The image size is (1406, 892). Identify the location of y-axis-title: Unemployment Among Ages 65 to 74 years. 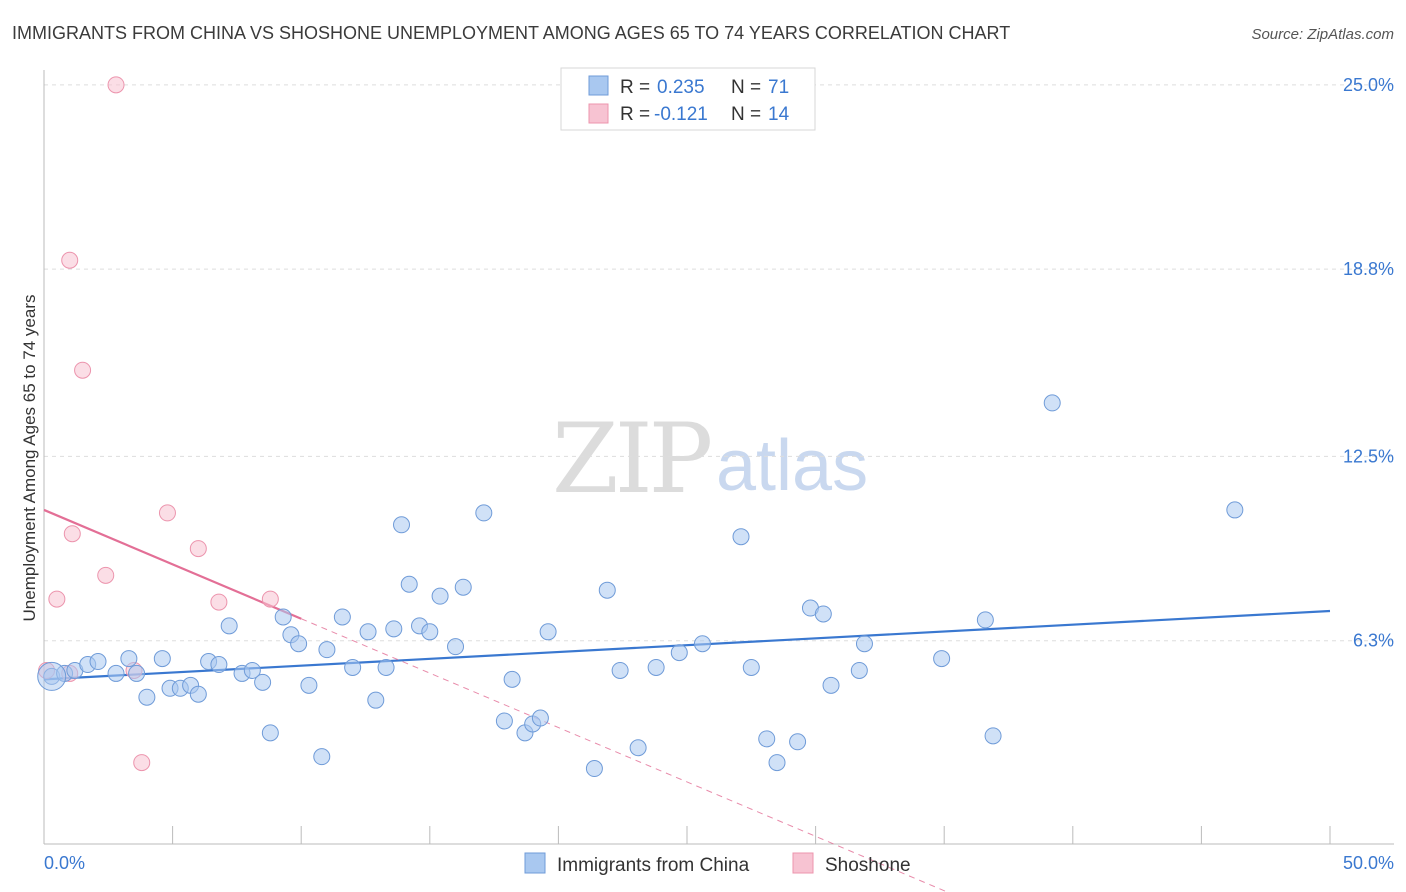
(29, 458).